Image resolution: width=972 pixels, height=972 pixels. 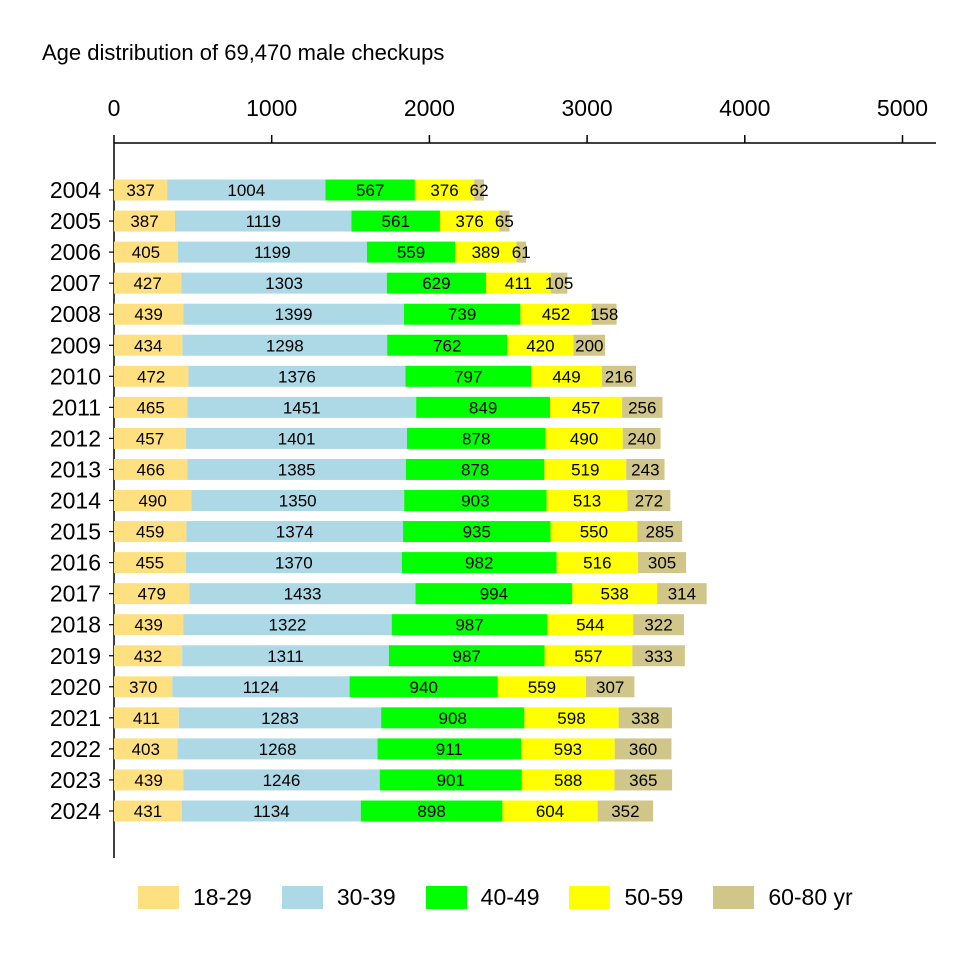 What do you see at coordinates (148, 656) in the screenshot?
I see `data-label: 432` at bounding box center [148, 656].